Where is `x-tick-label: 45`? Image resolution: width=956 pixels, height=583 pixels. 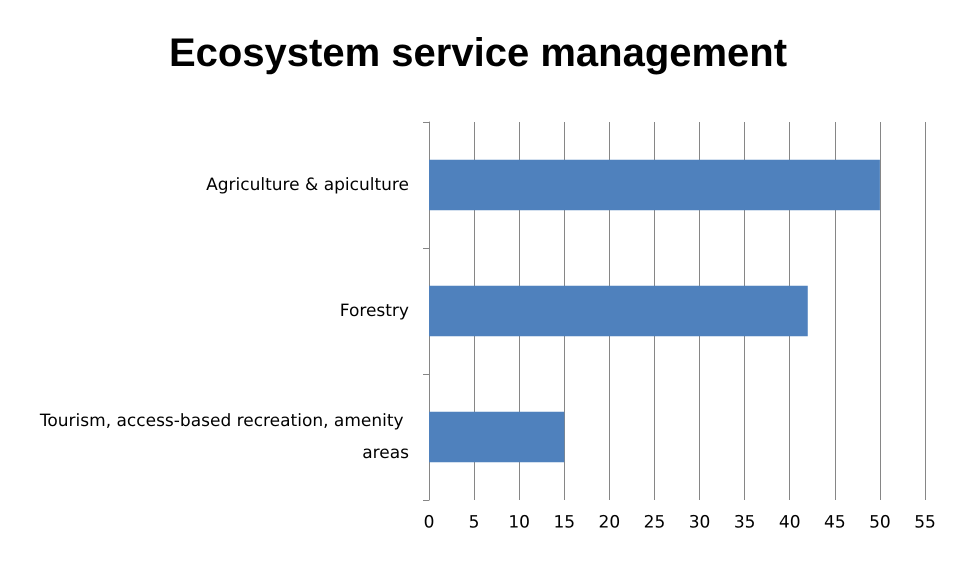
x-tick-label: 45 is located at coordinates (835, 522).